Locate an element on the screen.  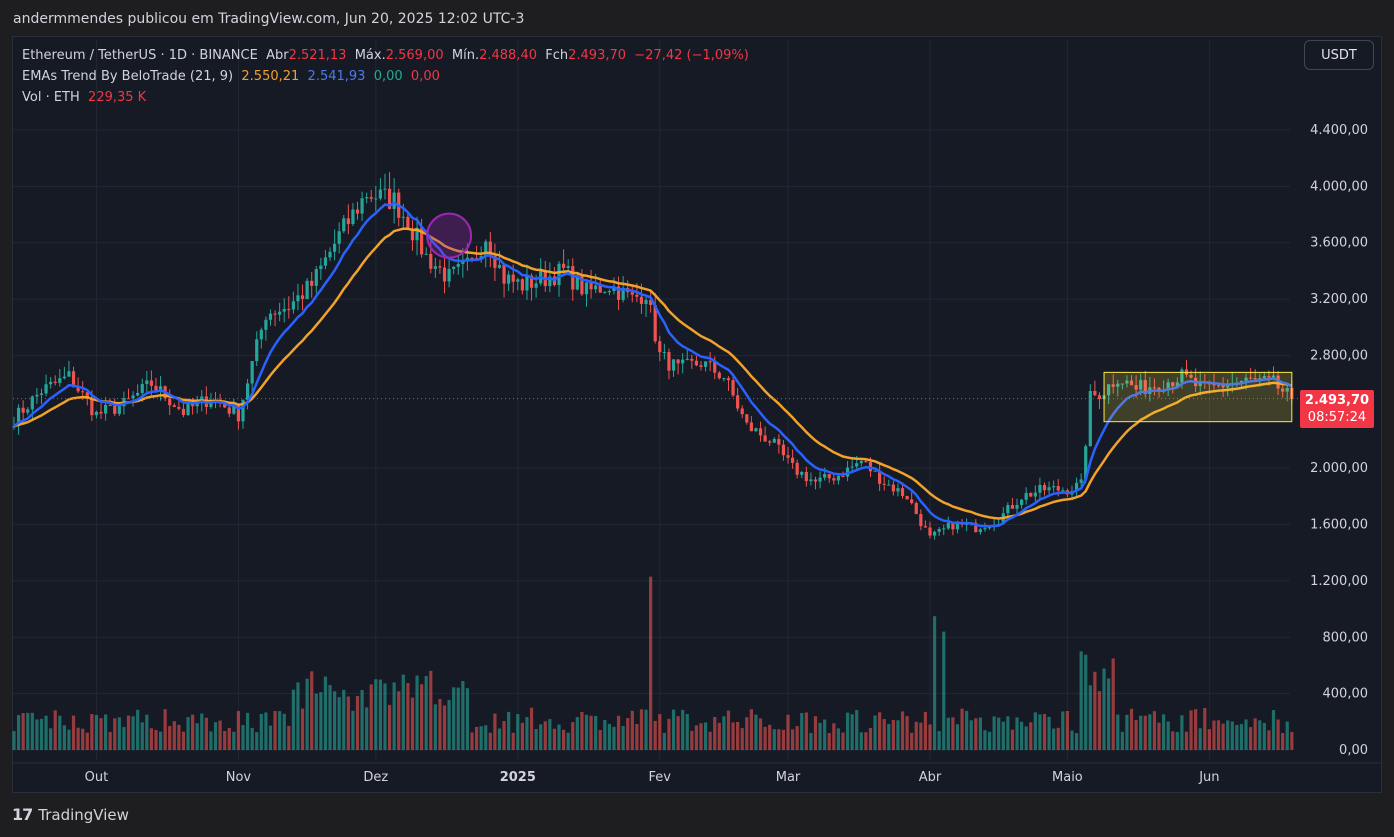
y-tick-label: 800,00 is located at coordinates (1346, 637).